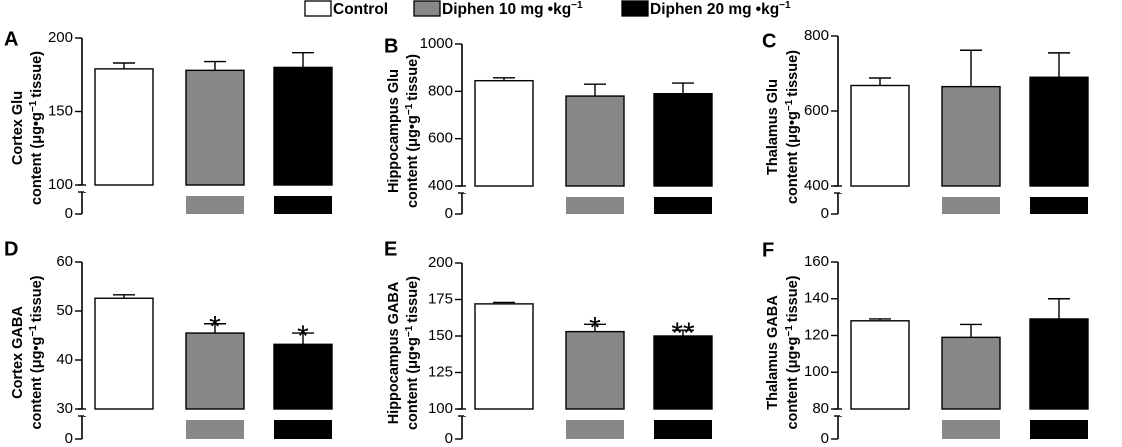 This screenshot has height=447, width=1122. Describe the element at coordinates (11, 39) in the screenshot. I see `panel-letter: A` at that location.